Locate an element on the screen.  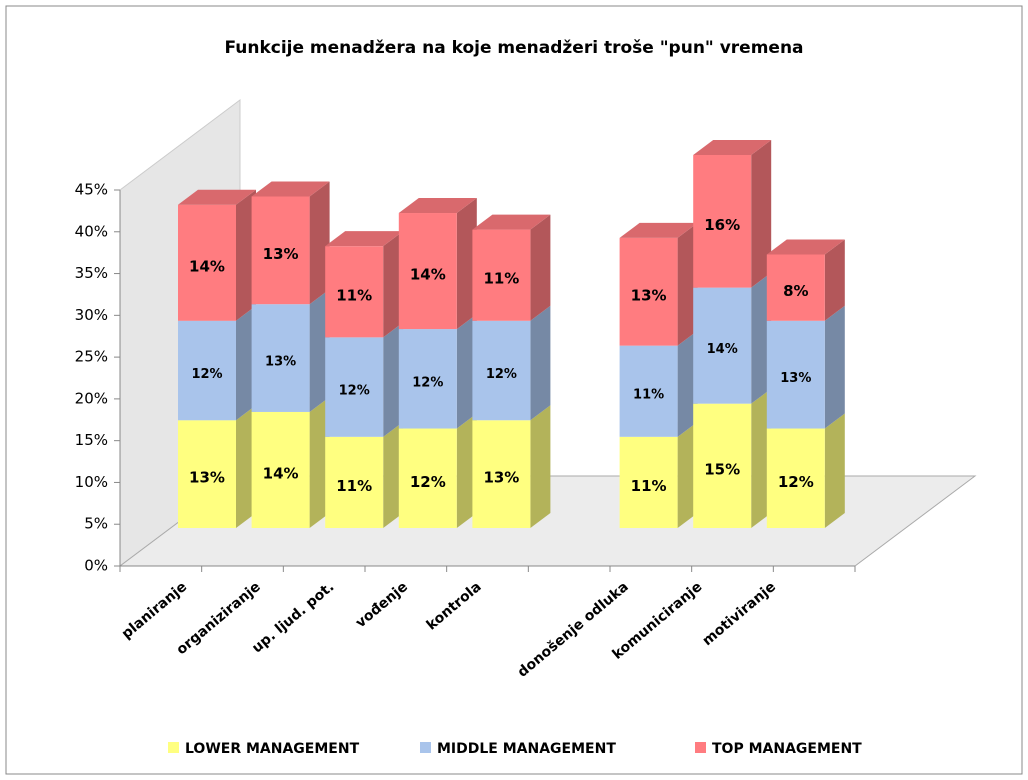
legend-label: LOWER MANAGEMENT is located at coordinates (272, 749).